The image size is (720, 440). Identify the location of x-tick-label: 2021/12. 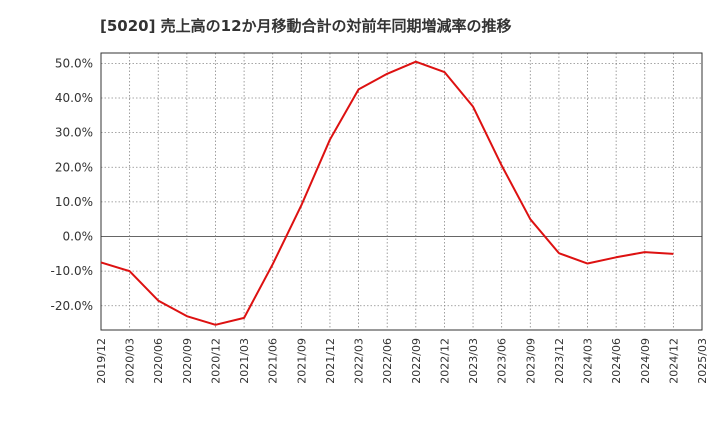
(330, 361).